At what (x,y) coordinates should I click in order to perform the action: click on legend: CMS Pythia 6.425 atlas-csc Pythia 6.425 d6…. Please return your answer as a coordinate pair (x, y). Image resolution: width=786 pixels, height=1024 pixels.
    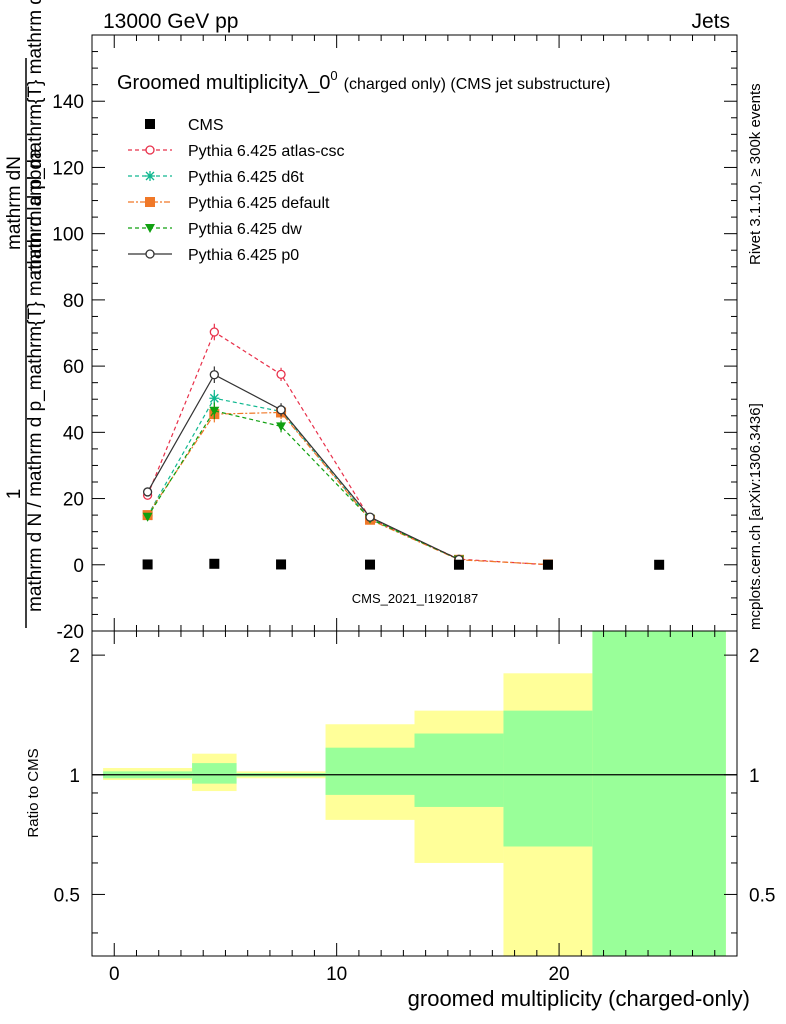
    Looking at the image, I should click on (236, 190).